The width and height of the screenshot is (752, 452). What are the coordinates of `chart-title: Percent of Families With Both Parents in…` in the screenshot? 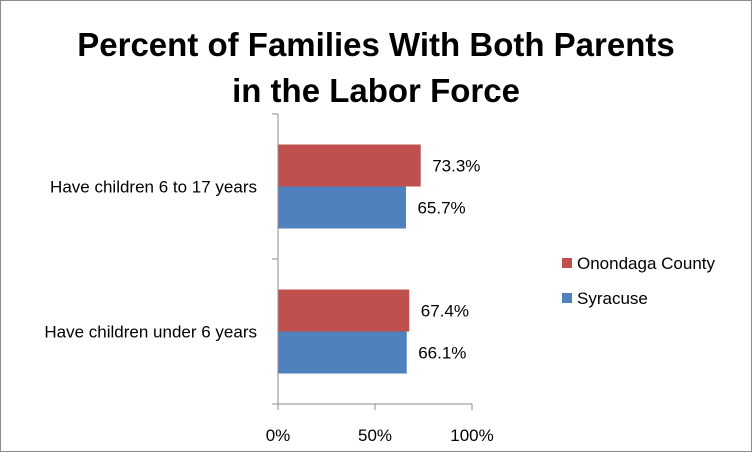 It's located at (376, 67).